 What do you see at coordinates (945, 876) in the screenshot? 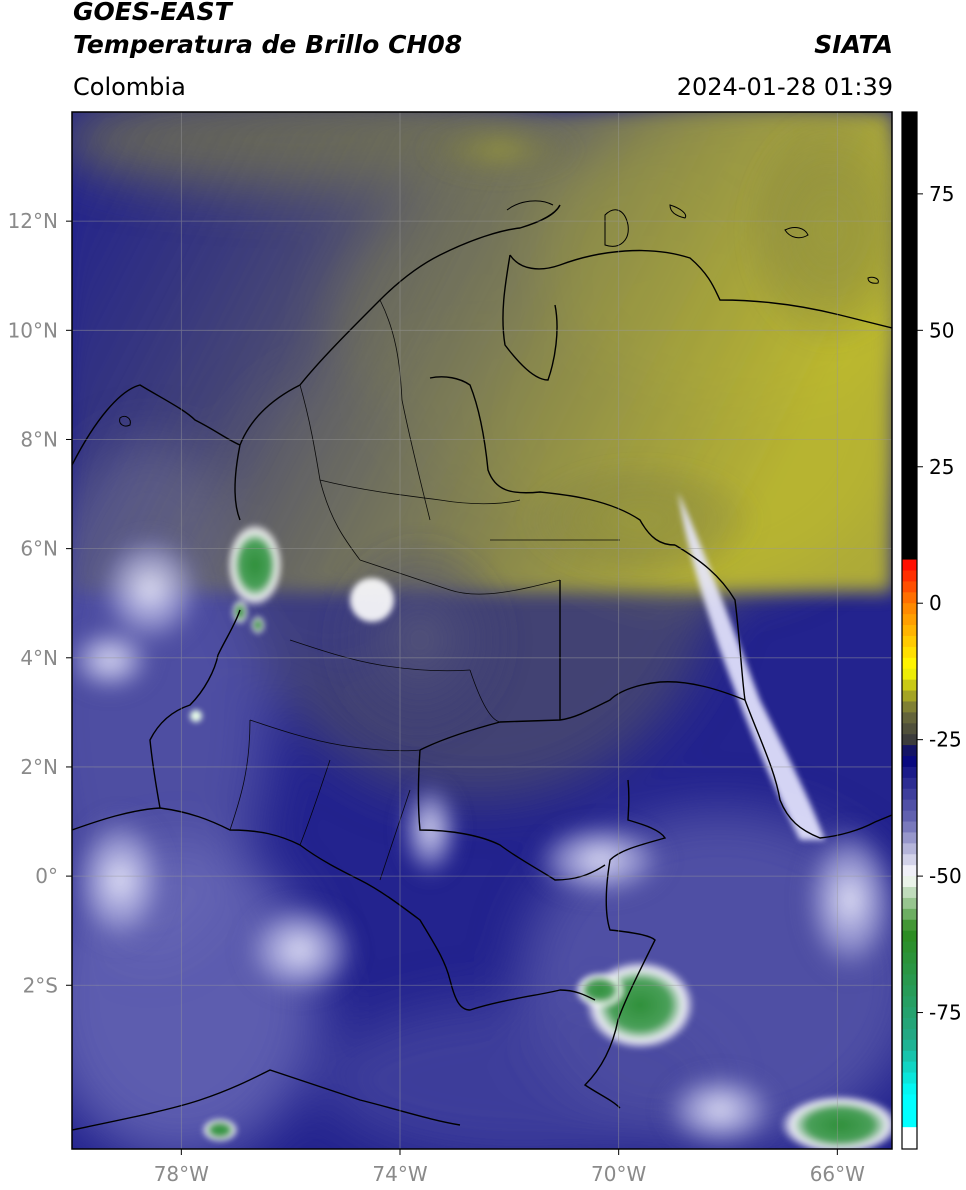
I see `colorbar-tick-label: -50` at bounding box center [945, 876].